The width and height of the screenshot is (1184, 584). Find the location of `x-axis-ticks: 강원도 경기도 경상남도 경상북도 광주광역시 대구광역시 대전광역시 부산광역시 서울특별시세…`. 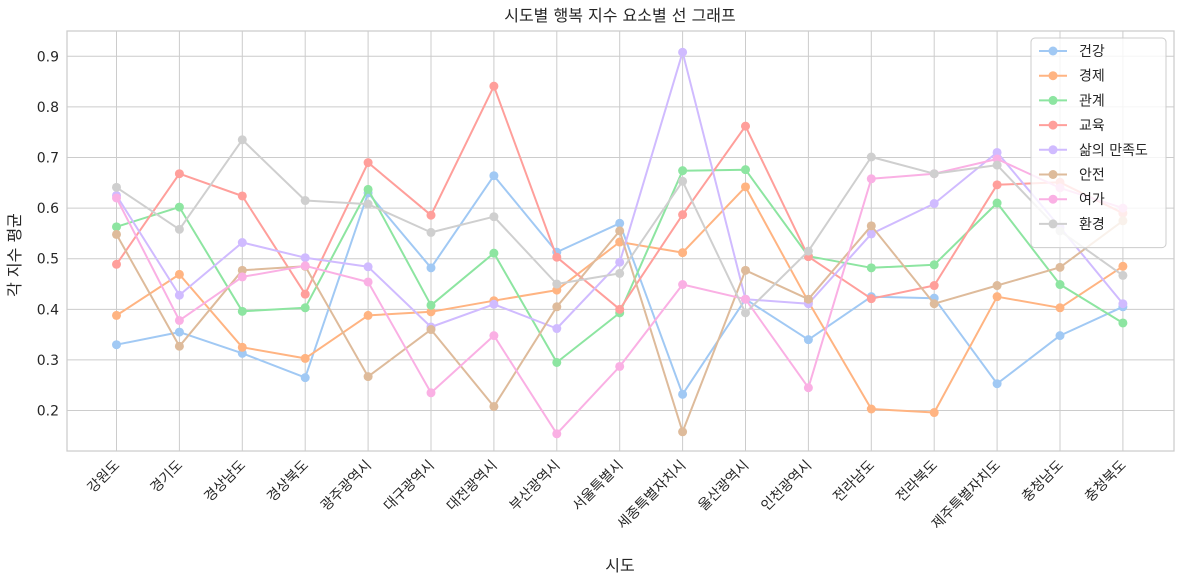

x-axis-ticks: 강원도 경기도 경상남도 경상북도 광주광역시 대구광역시 대전광역시 부산광역시 서울특별시세… is located at coordinates (607, 494).